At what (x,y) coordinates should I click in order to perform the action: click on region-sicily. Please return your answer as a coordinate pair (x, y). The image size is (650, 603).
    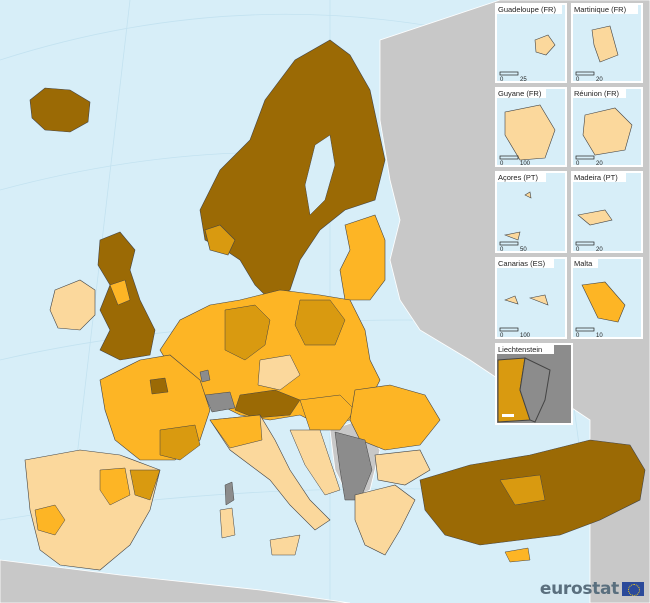
    Looking at the image, I should click on (285, 545).